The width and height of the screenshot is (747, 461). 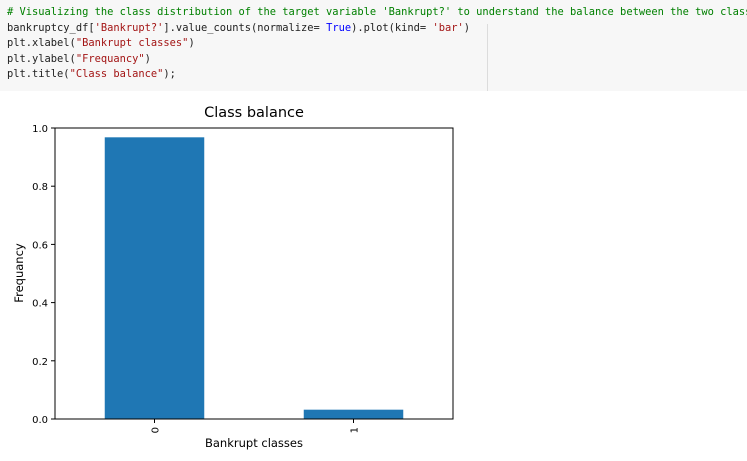 What do you see at coordinates (110, 58) in the screenshot?
I see `code-token: "Frequancy"` at bounding box center [110, 58].